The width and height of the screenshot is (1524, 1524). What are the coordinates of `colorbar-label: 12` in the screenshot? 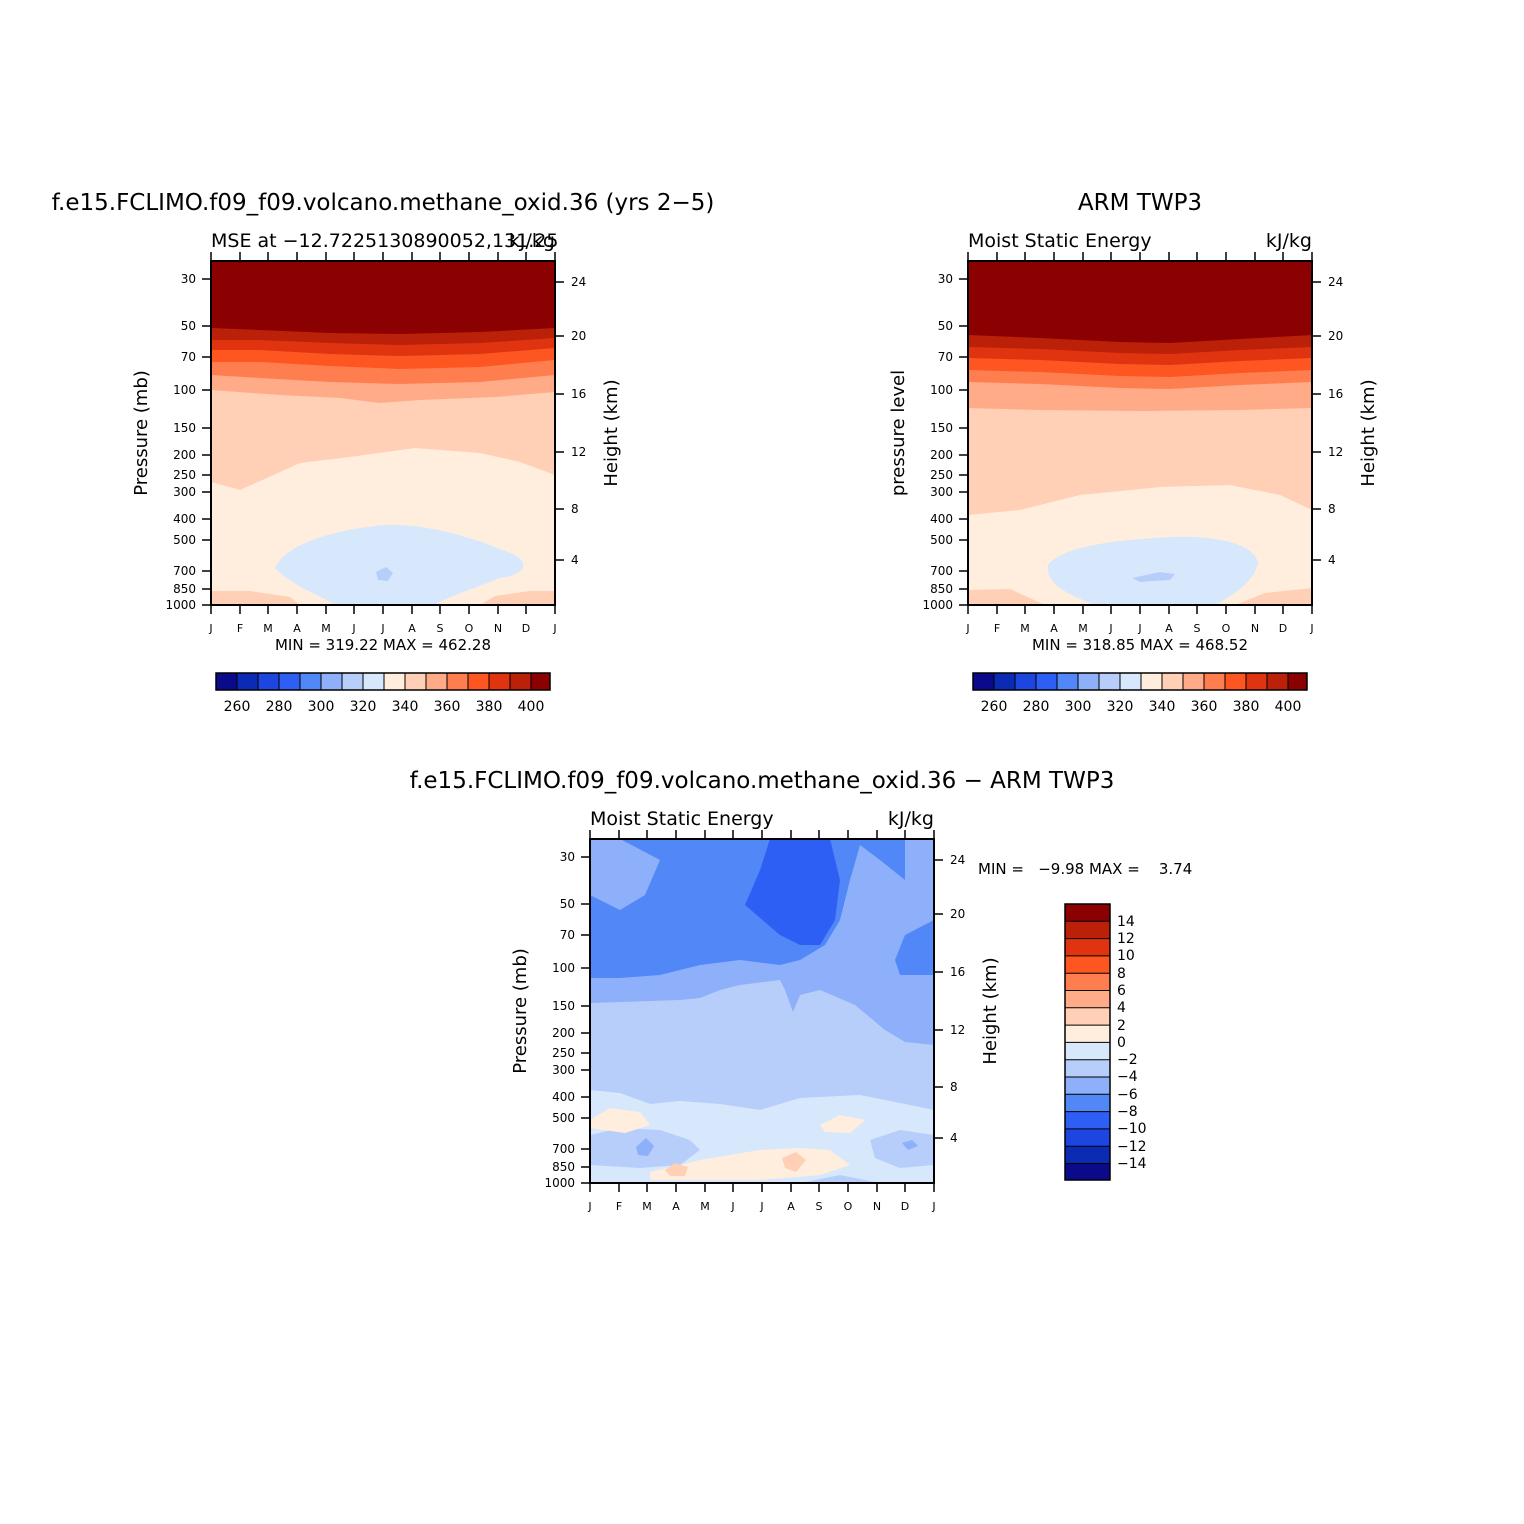 It's located at (1126, 939).